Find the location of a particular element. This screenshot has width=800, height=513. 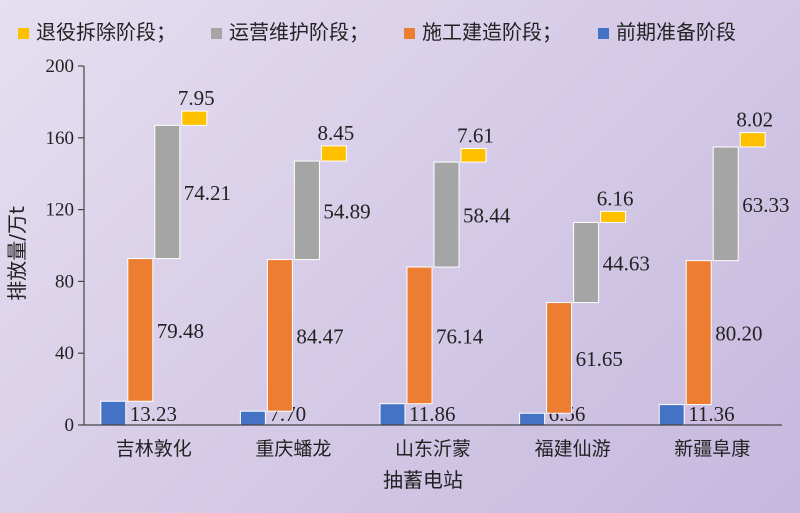

data-label-2-5: 80.20 is located at coordinates (738, 334).